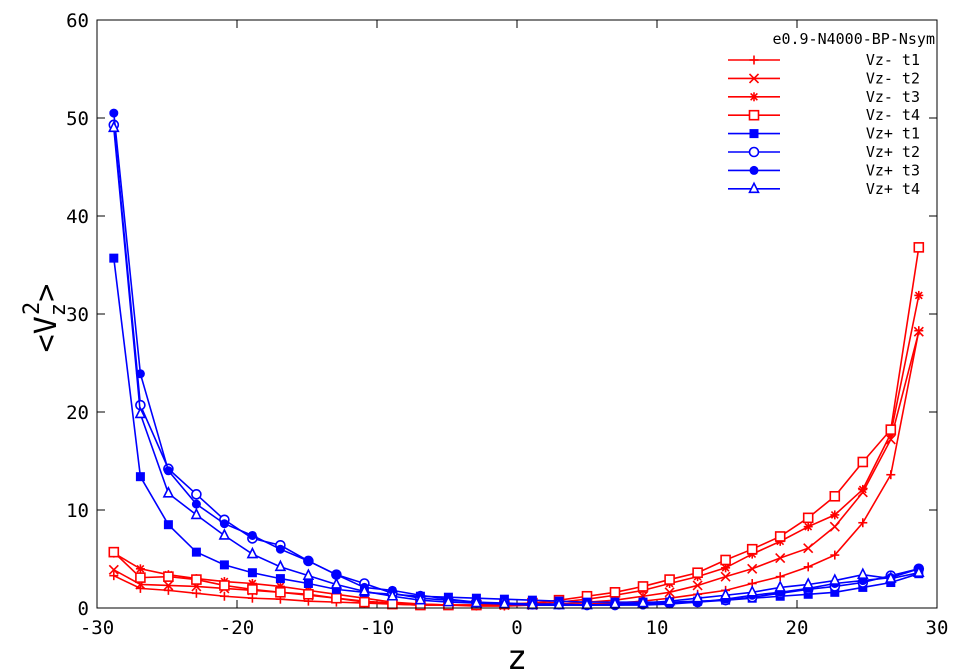 The height and width of the screenshot is (672, 961). What do you see at coordinates (77, 21) in the screenshot?
I see `y-tick-label: 60` at bounding box center [77, 21].